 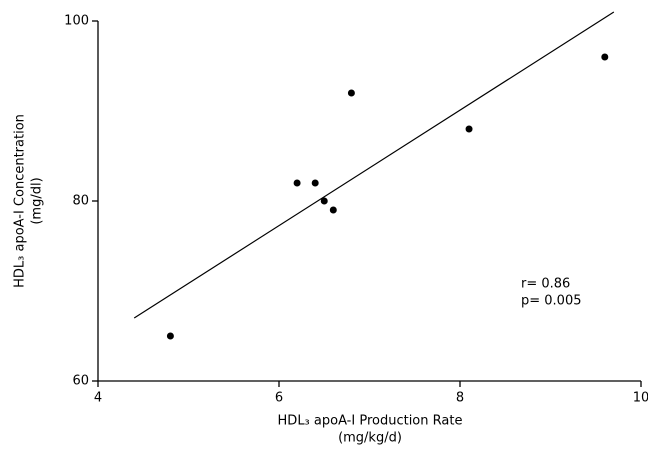 What do you see at coordinates (279, 398) in the screenshot?
I see `x-tick-label: 6` at bounding box center [279, 398].